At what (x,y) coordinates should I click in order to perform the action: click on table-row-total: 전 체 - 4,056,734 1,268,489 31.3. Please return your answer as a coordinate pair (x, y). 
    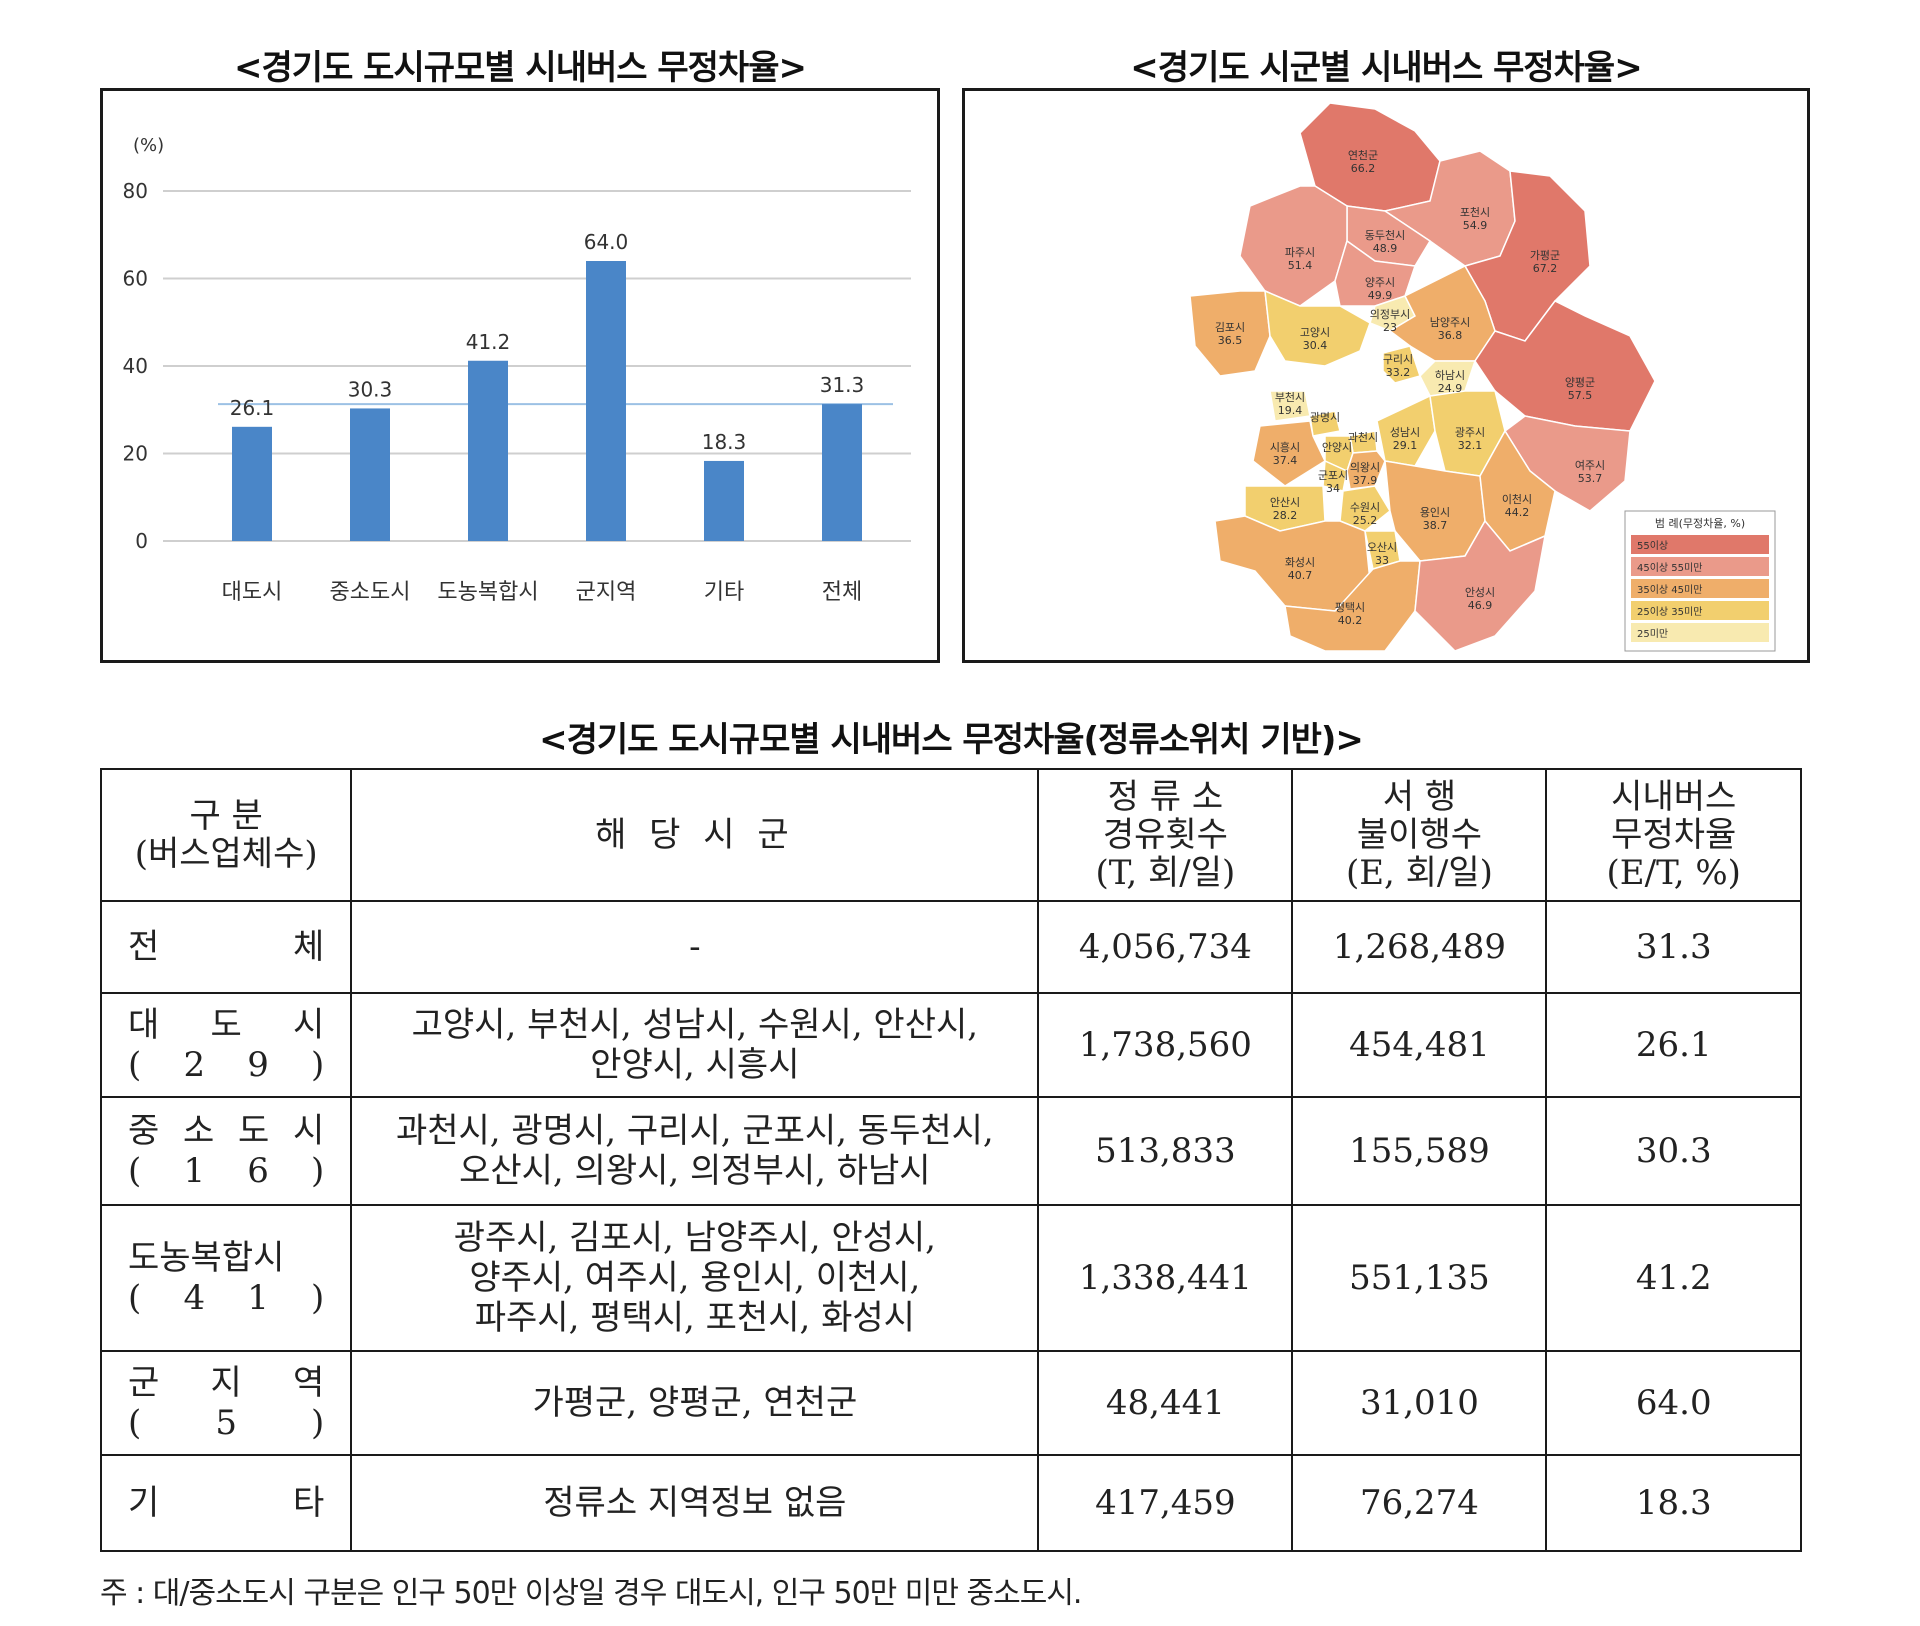
    Looking at the image, I should click on (950, 947).